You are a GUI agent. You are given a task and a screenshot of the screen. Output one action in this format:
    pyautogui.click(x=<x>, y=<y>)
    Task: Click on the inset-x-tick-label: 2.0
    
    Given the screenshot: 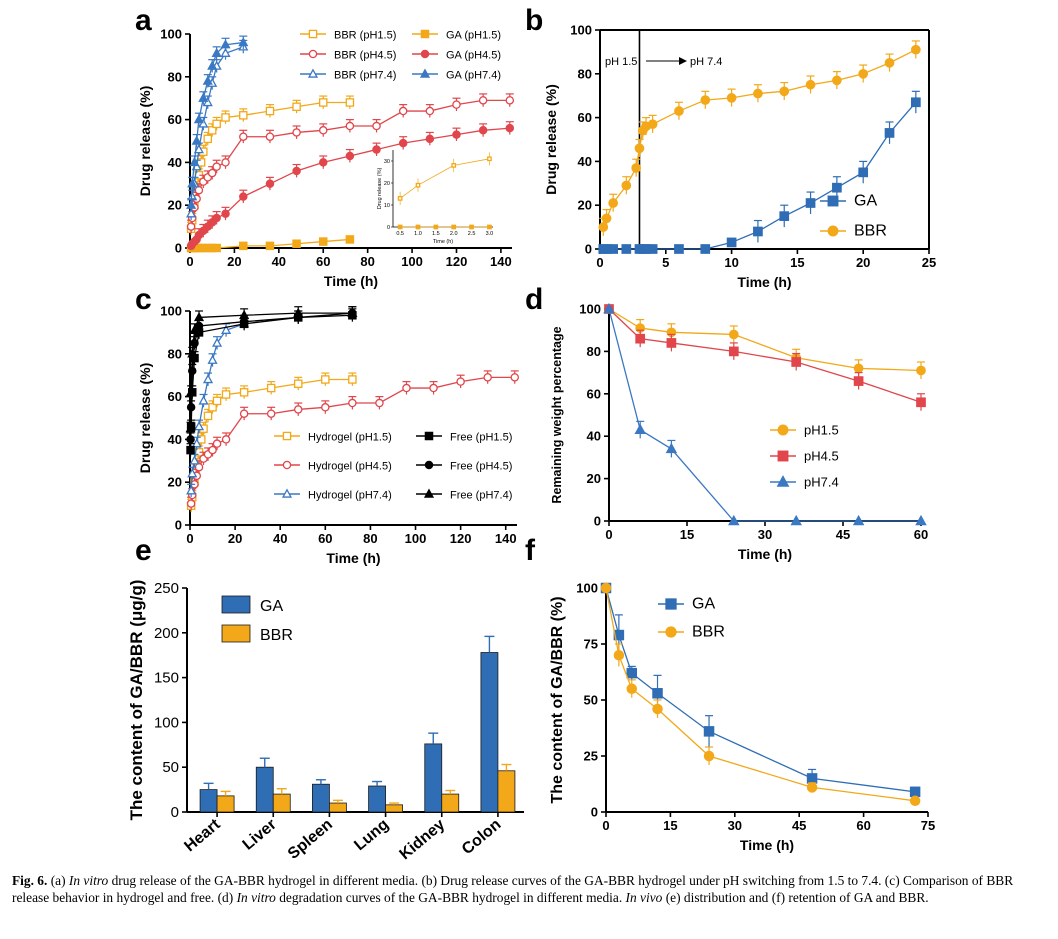 What is the action you would take?
    pyautogui.click(x=454, y=234)
    